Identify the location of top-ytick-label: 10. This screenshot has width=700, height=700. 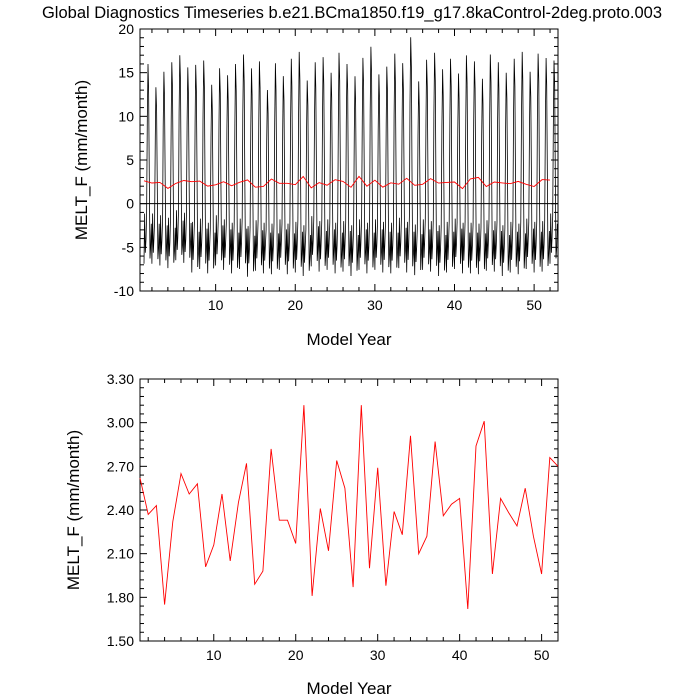
(126, 116).